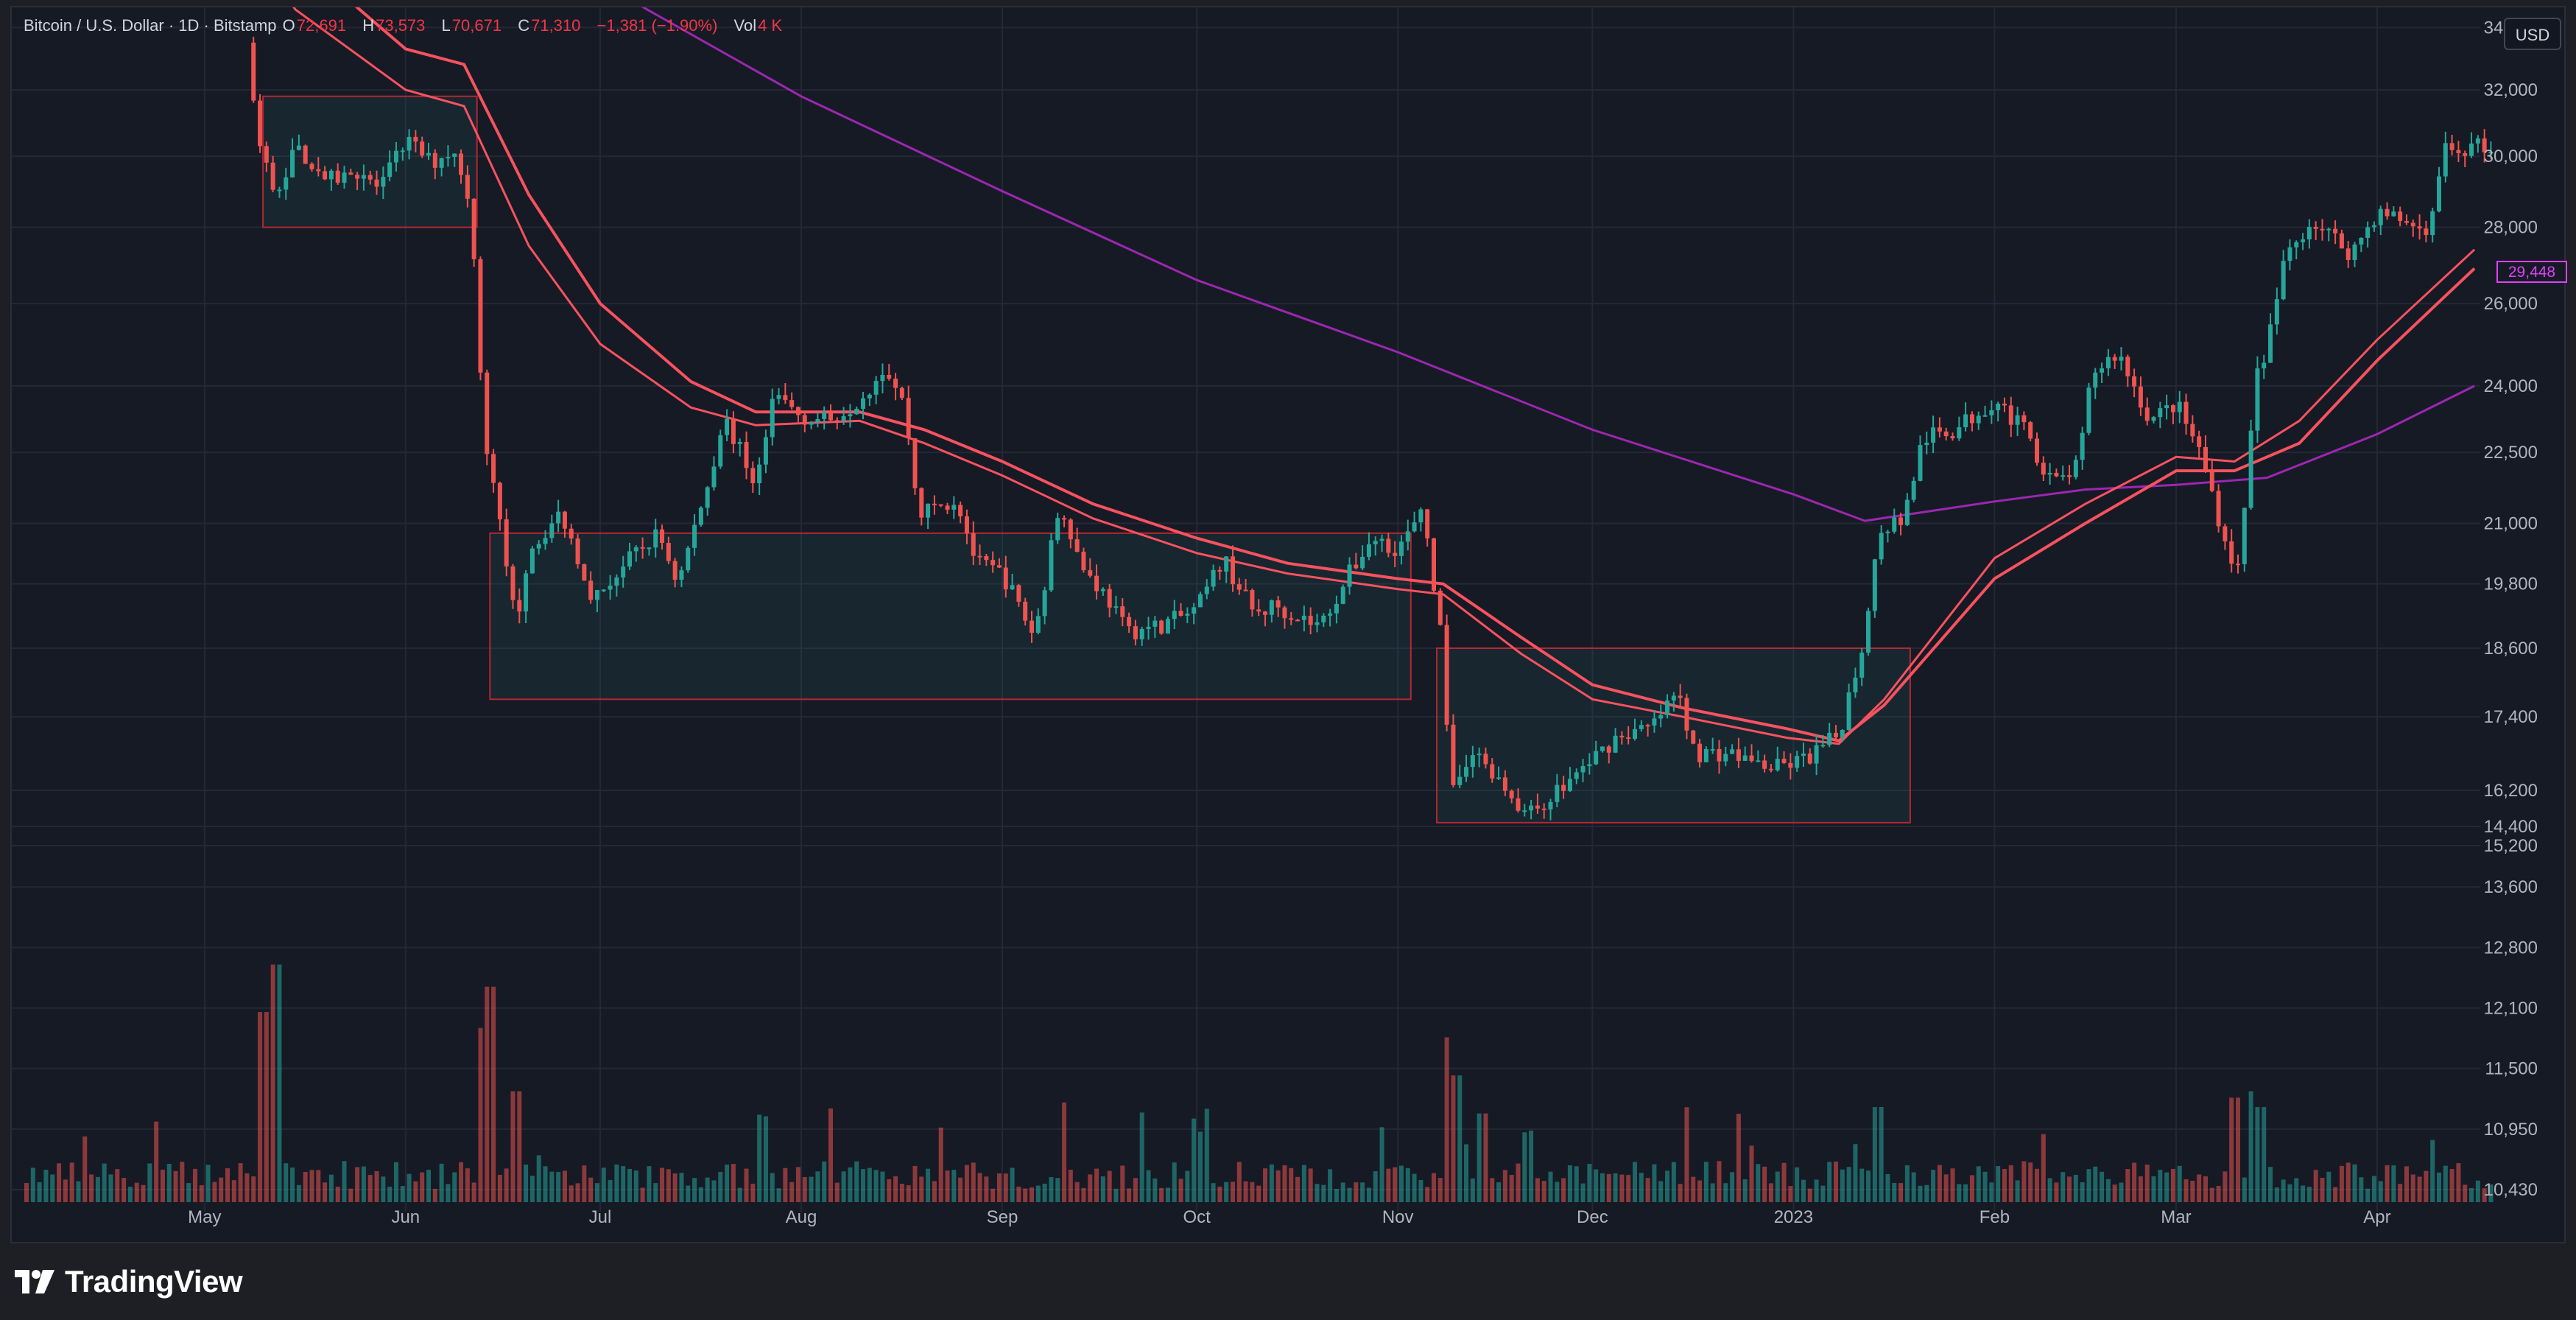  Describe the element at coordinates (2532, 34) in the screenshot. I see `currency-button: USD` at that location.